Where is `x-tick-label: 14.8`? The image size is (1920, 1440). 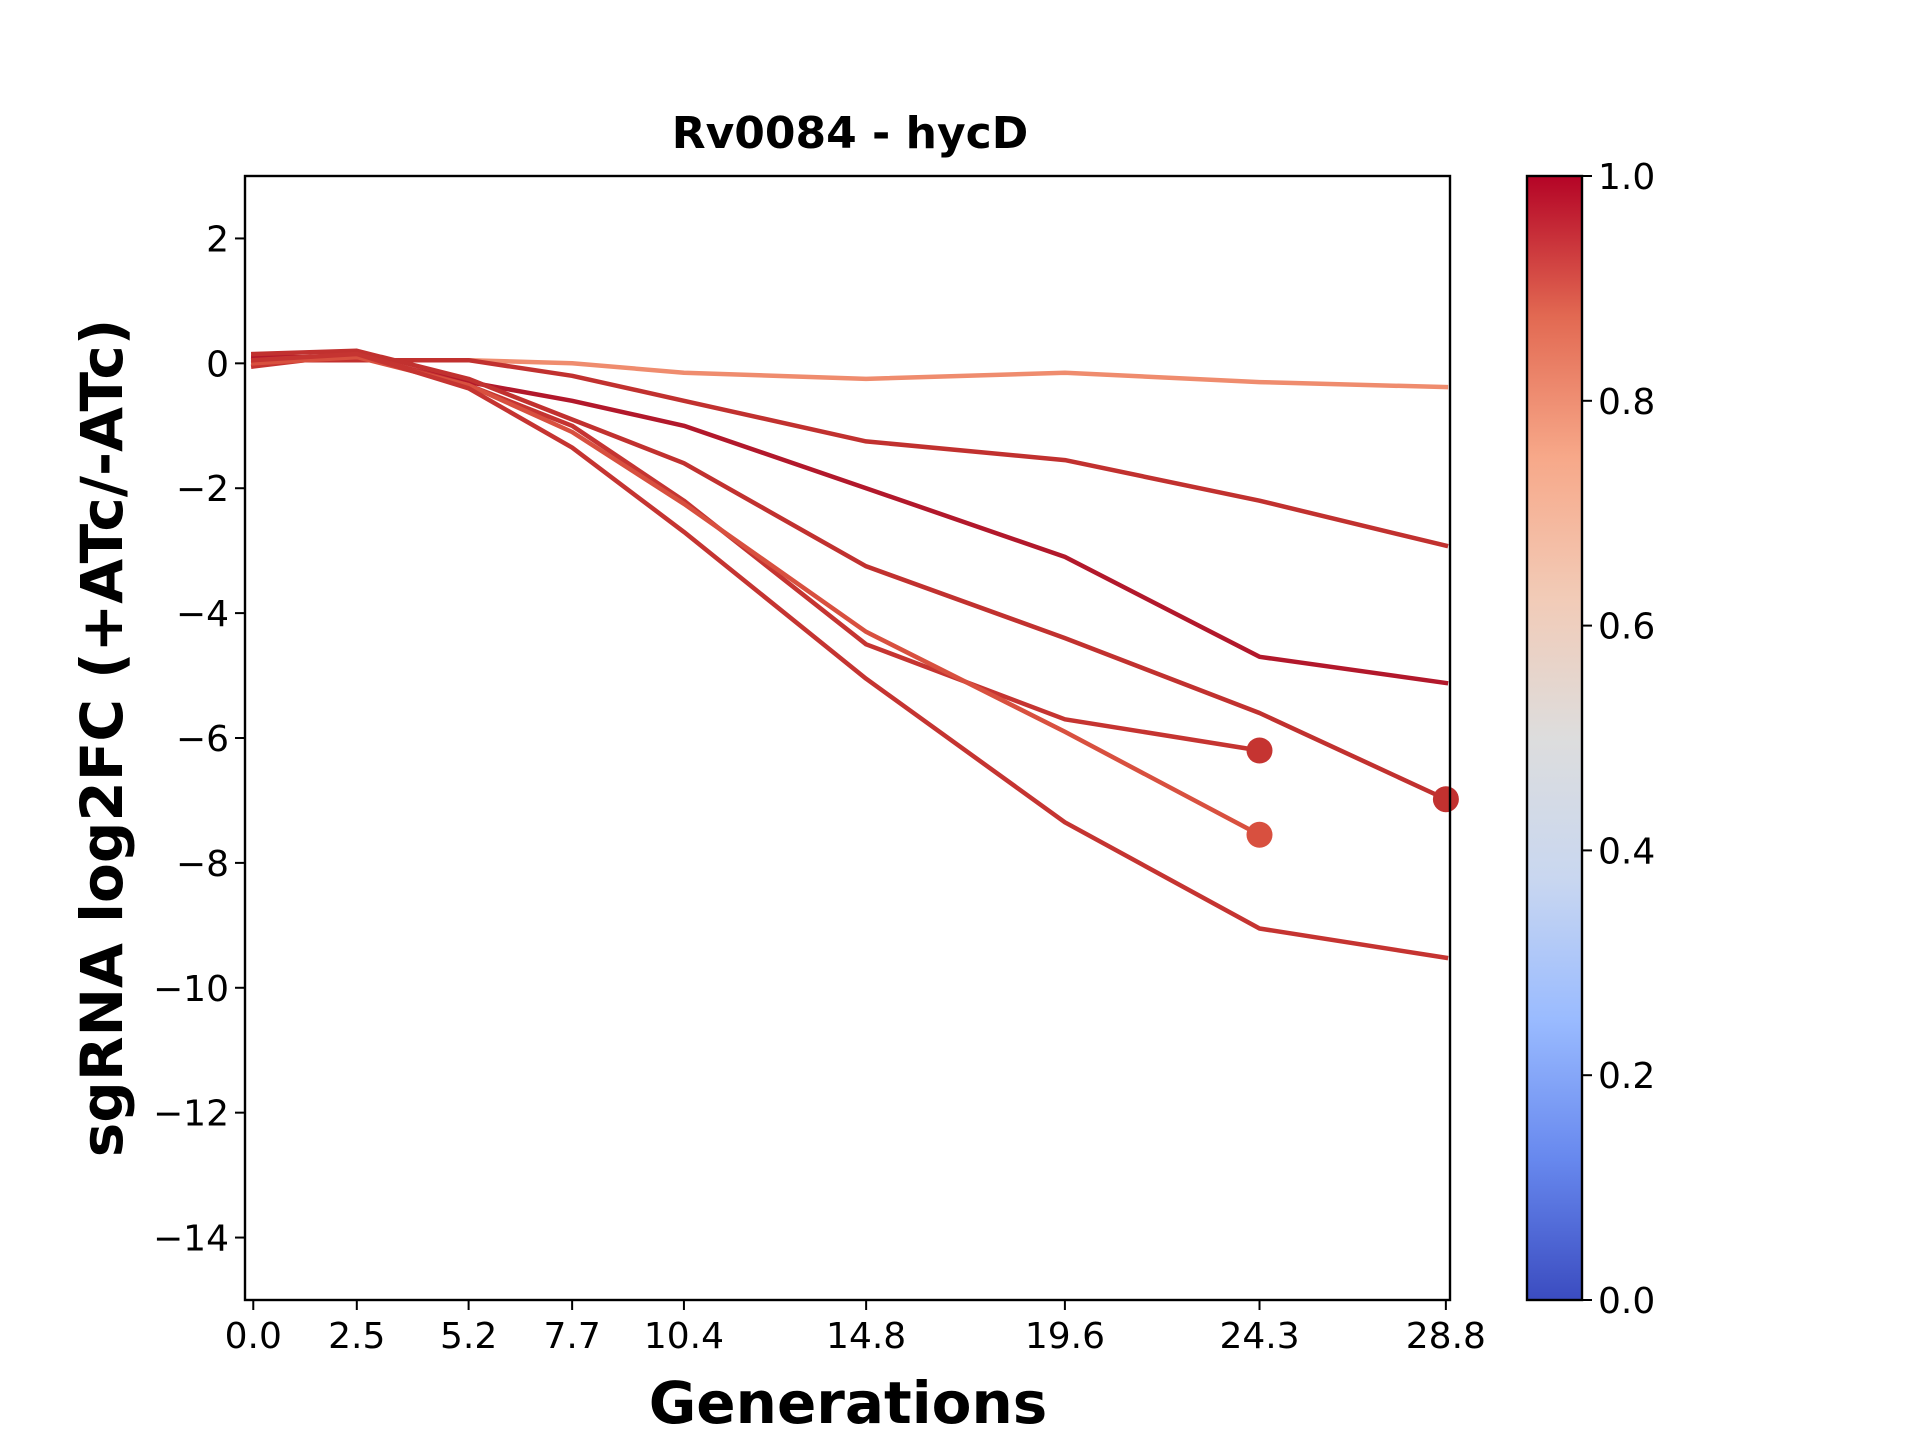 x-tick-label: 14.8 is located at coordinates (866, 1336).